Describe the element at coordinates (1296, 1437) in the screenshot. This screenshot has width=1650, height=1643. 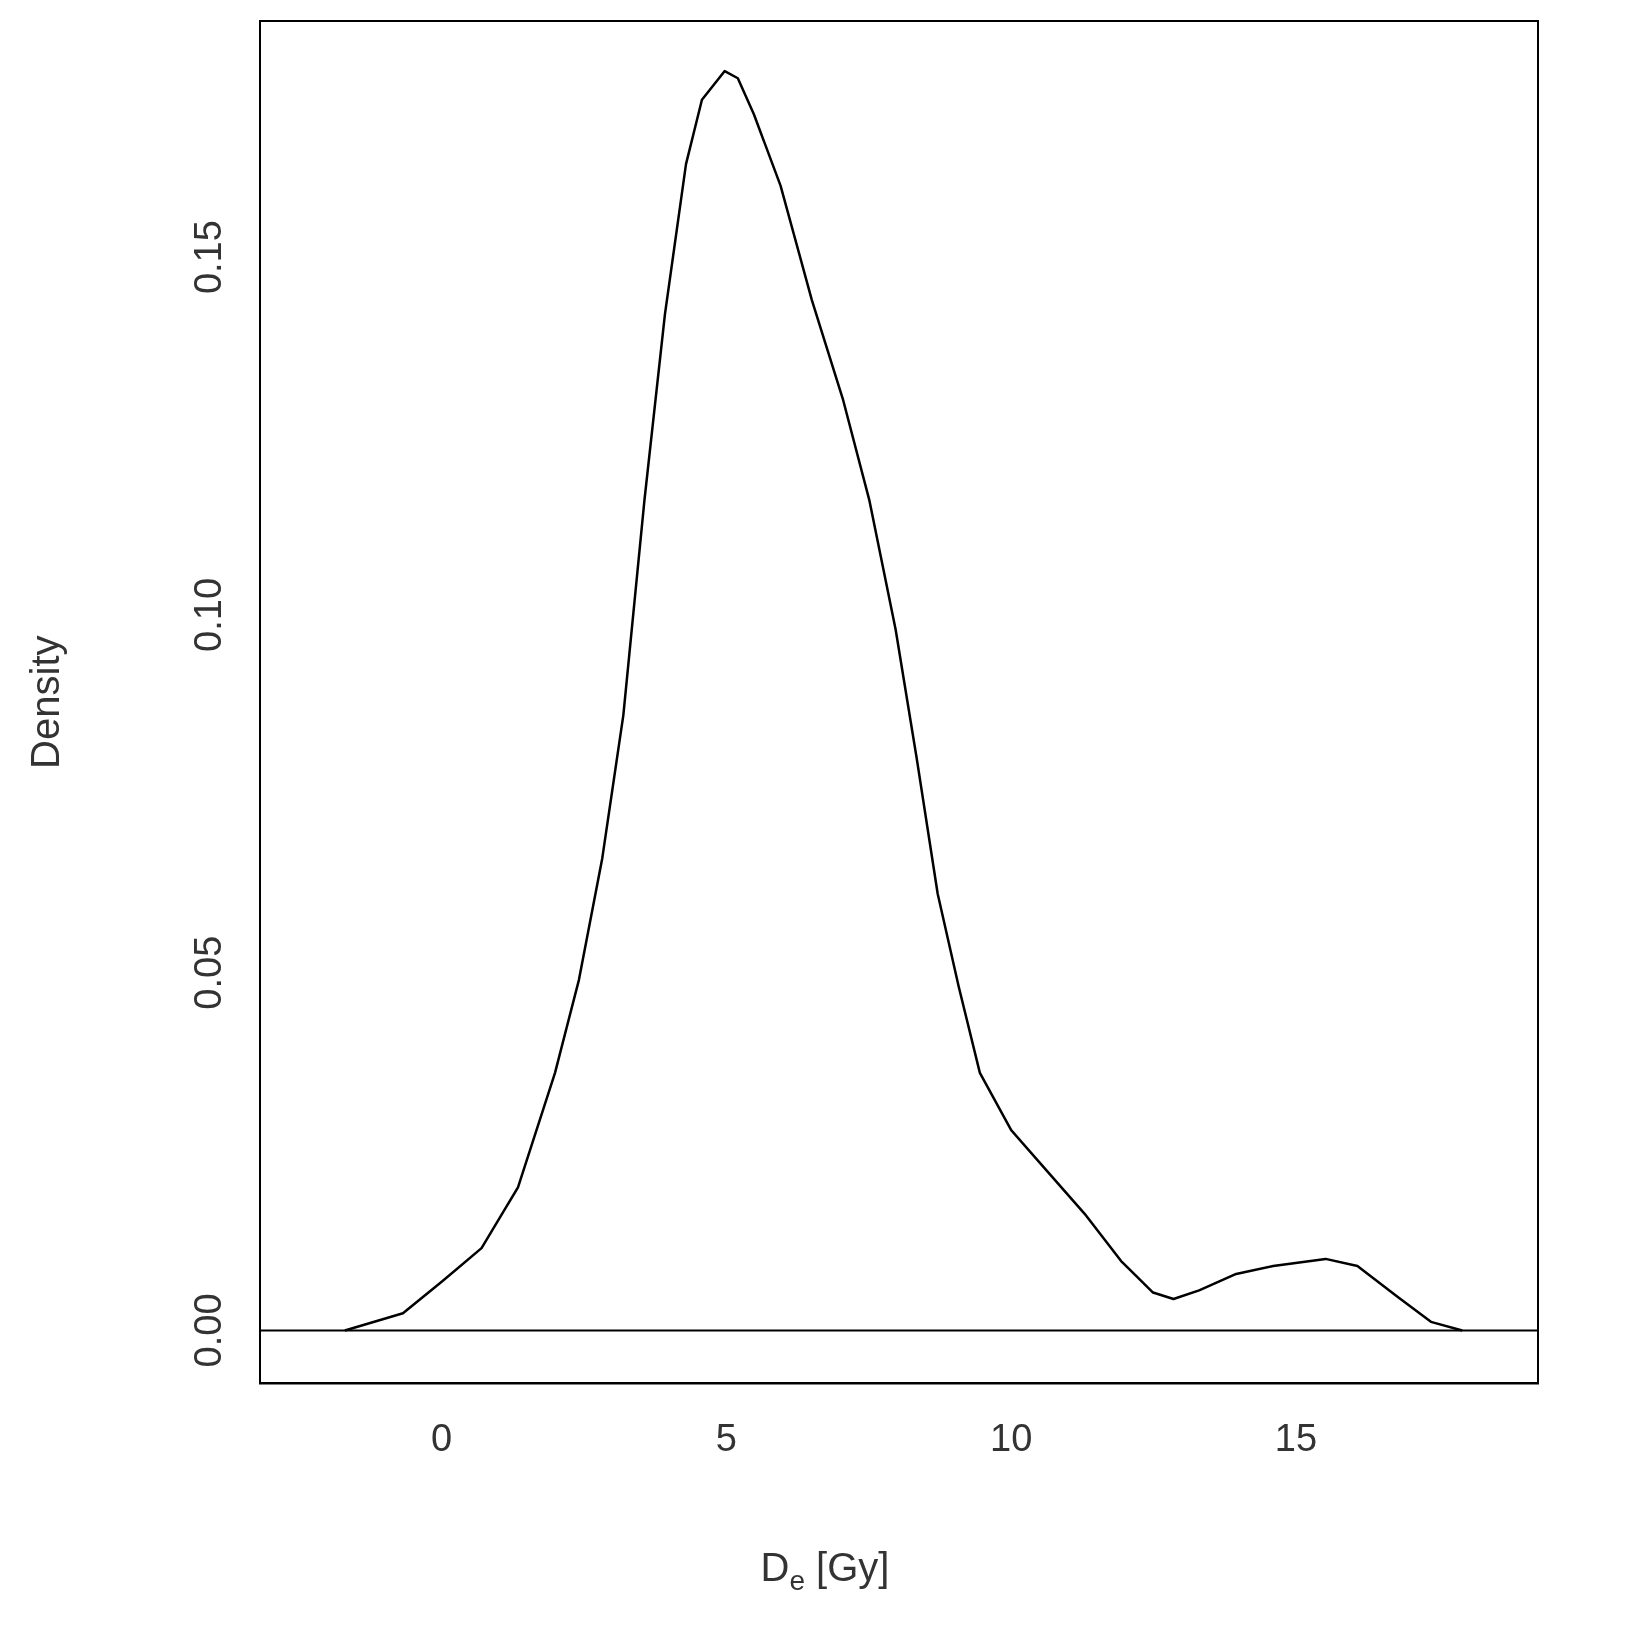
I see `x-tick-label: 15` at that location.